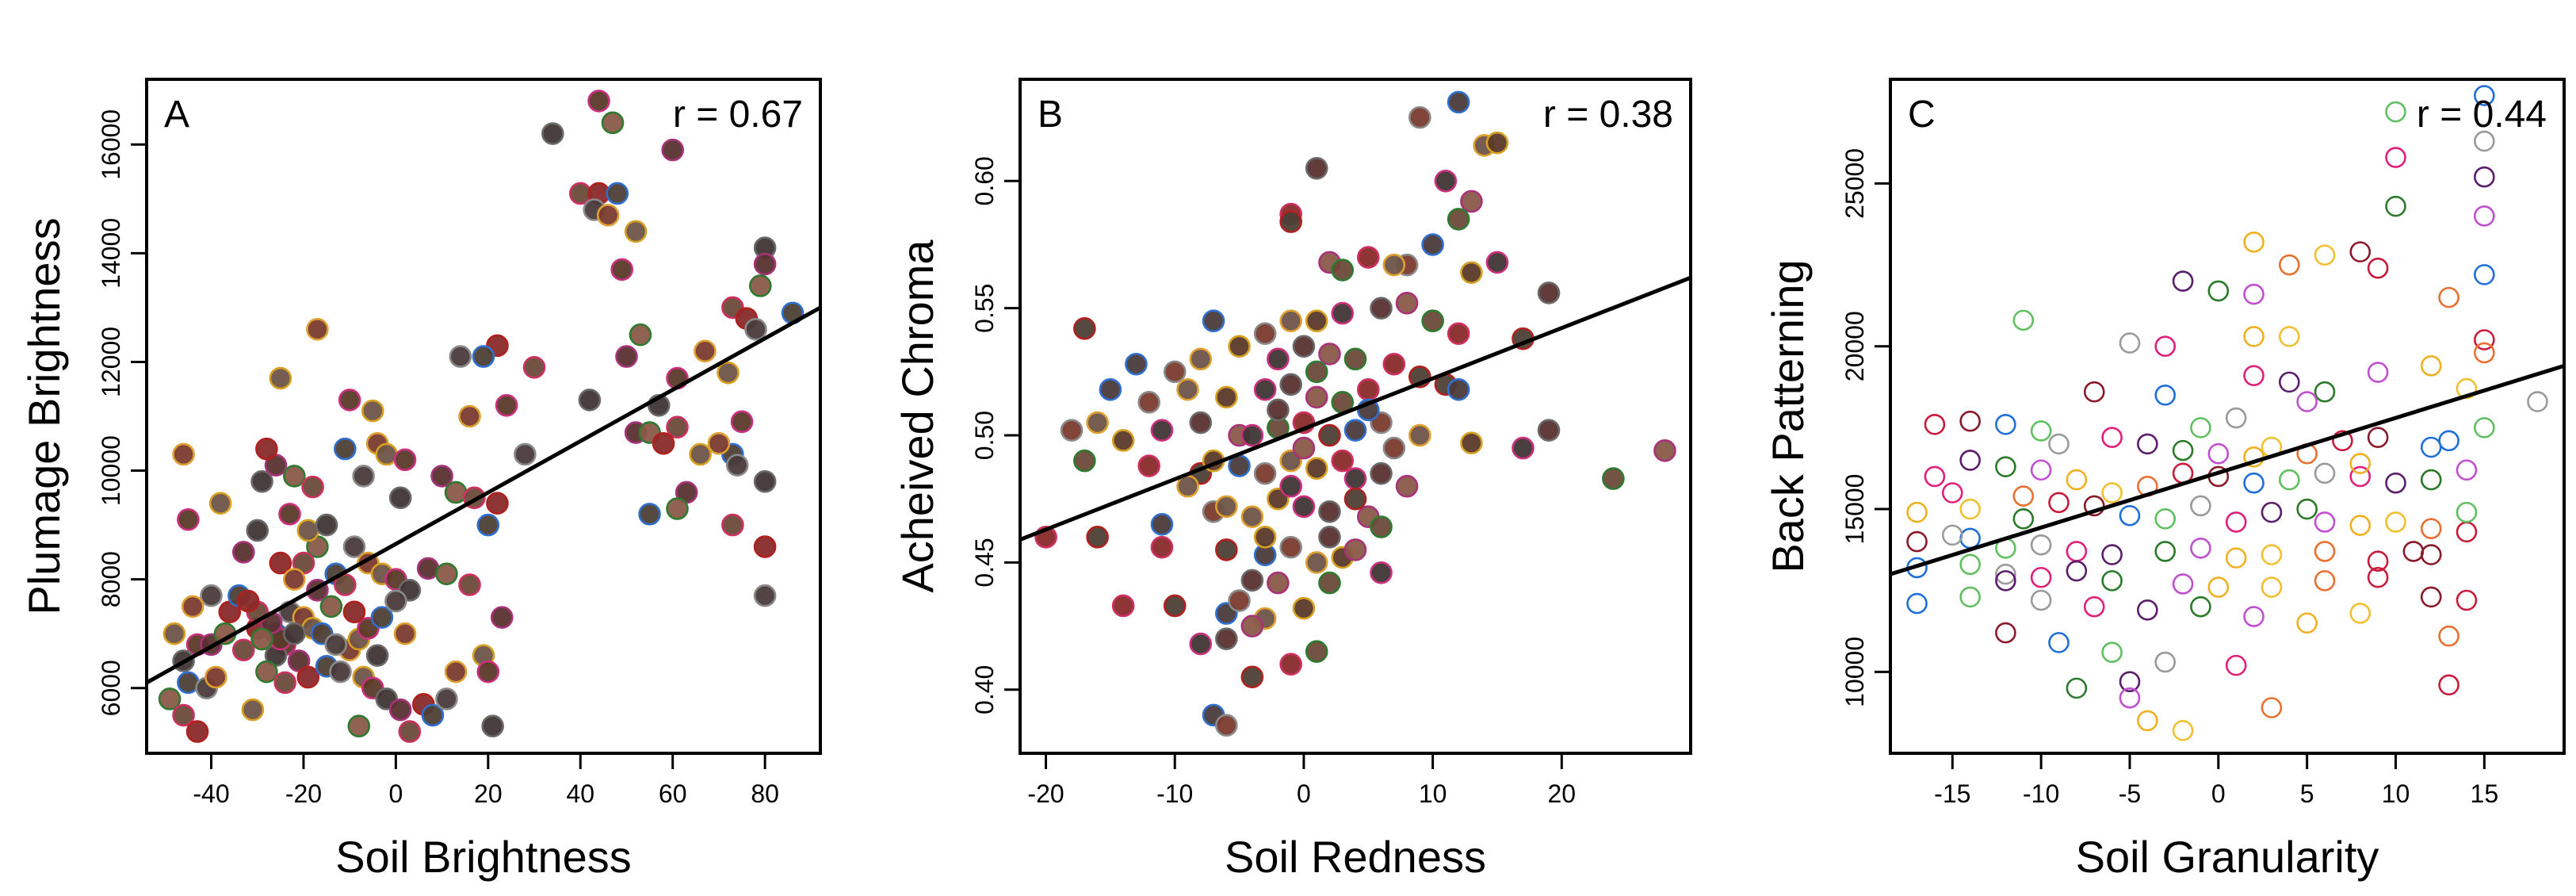 The height and width of the screenshot is (896, 2576). What do you see at coordinates (2218, 793) in the screenshot?
I see `x-tick-label: 0` at bounding box center [2218, 793].